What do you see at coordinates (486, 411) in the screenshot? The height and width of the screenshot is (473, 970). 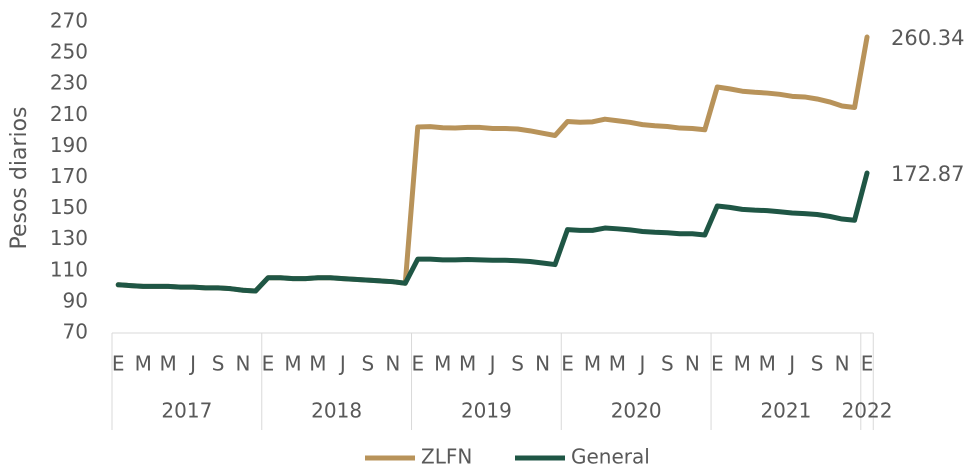 I see `group-label: 2019` at bounding box center [486, 411].